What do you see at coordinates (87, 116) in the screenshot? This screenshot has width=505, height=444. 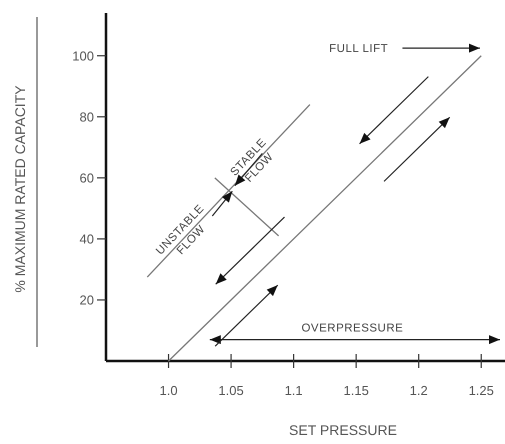 I see `y-tick-label: 80` at bounding box center [87, 116].